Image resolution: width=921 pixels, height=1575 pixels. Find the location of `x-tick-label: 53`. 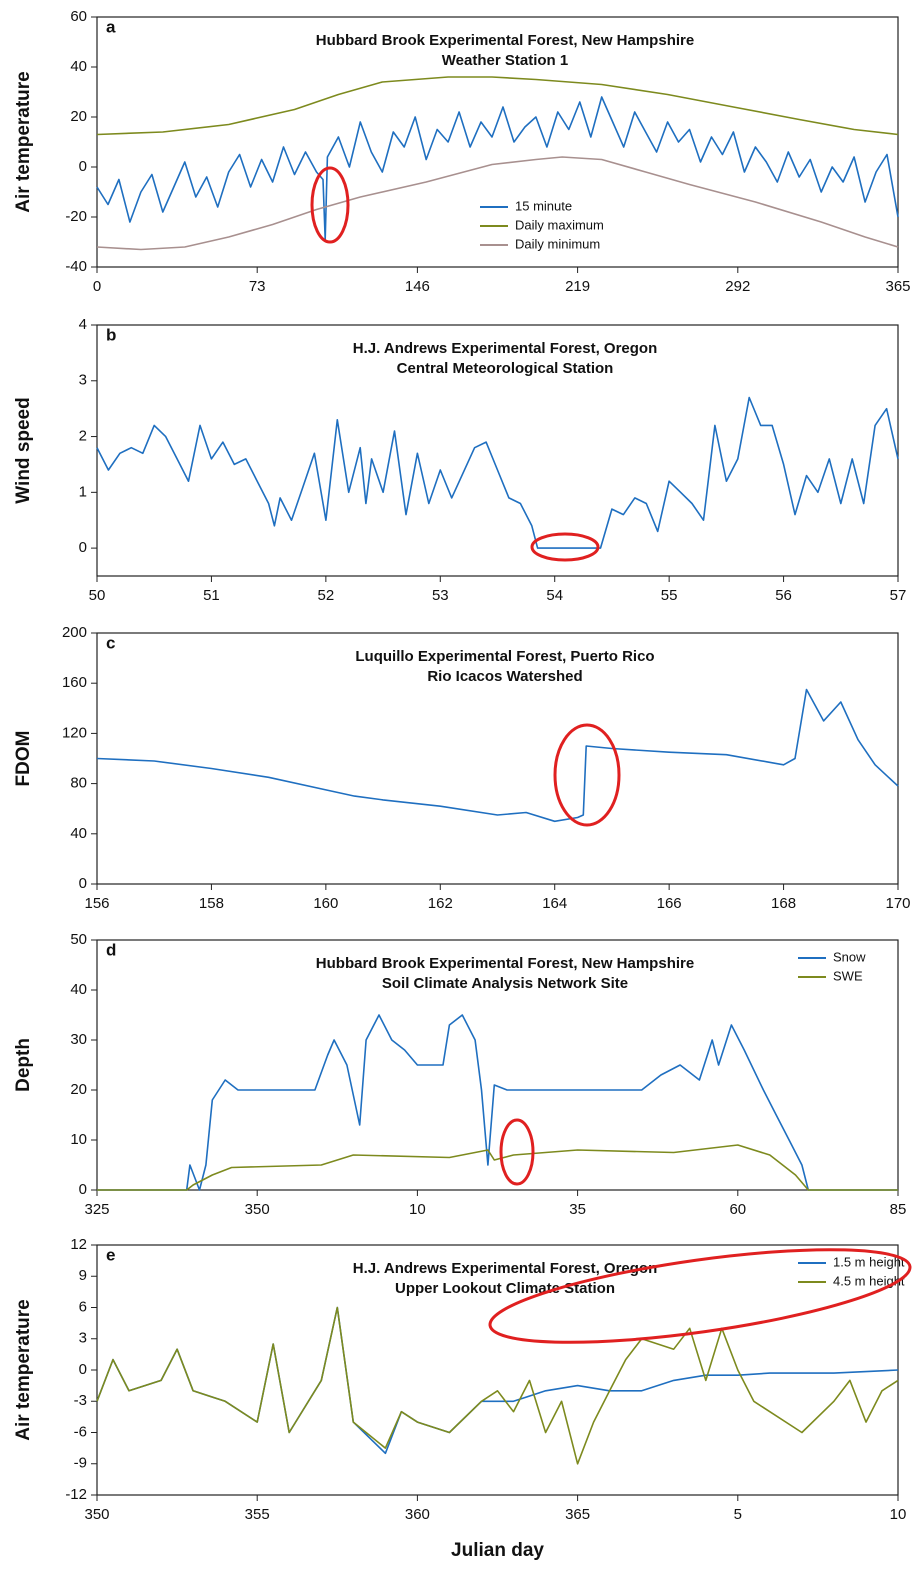

x-tick-label: 53 is located at coordinates (440, 595).